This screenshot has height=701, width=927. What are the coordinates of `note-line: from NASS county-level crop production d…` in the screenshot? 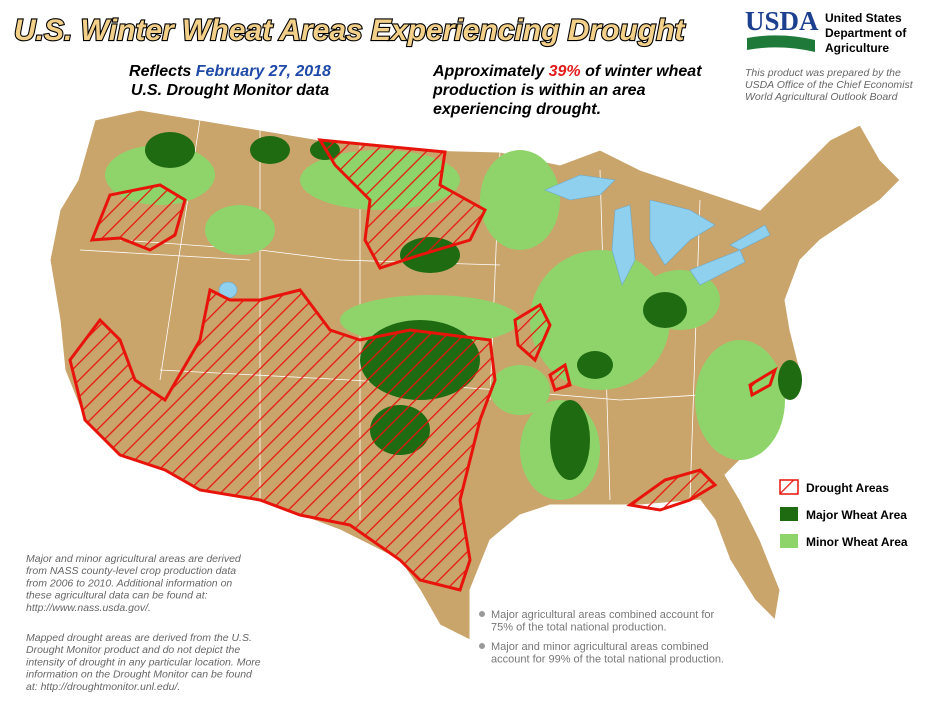 It's located at (131, 571).